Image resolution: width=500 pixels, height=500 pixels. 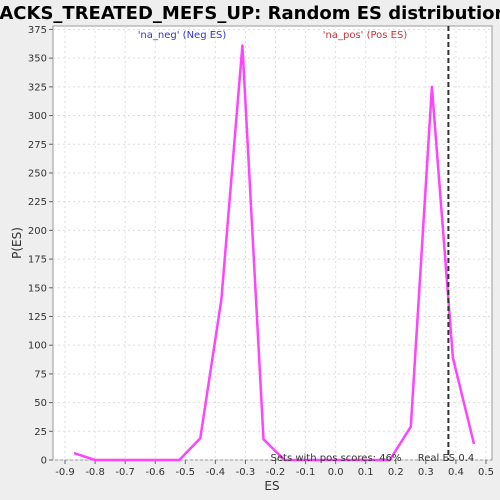 What do you see at coordinates (17, 243) in the screenshot?
I see `y-axis-label: P(ES)` at bounding box center [17, 243].